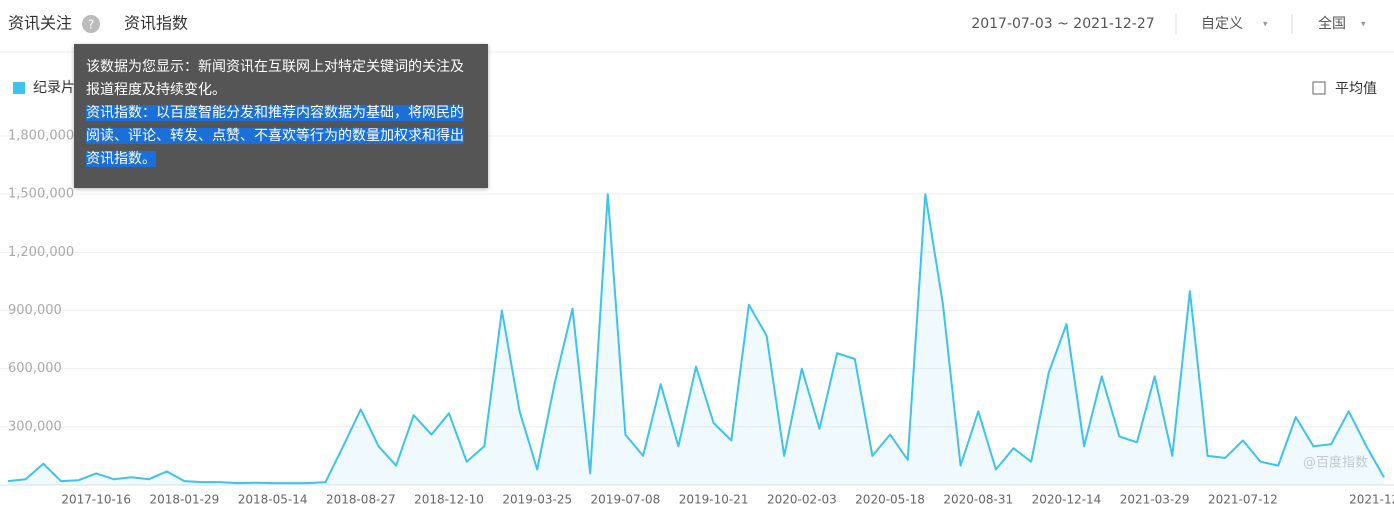 This screenshot has width=1394, height=511. I want to click on x-tick-label: 2021-03-29, so click(1155, 500).